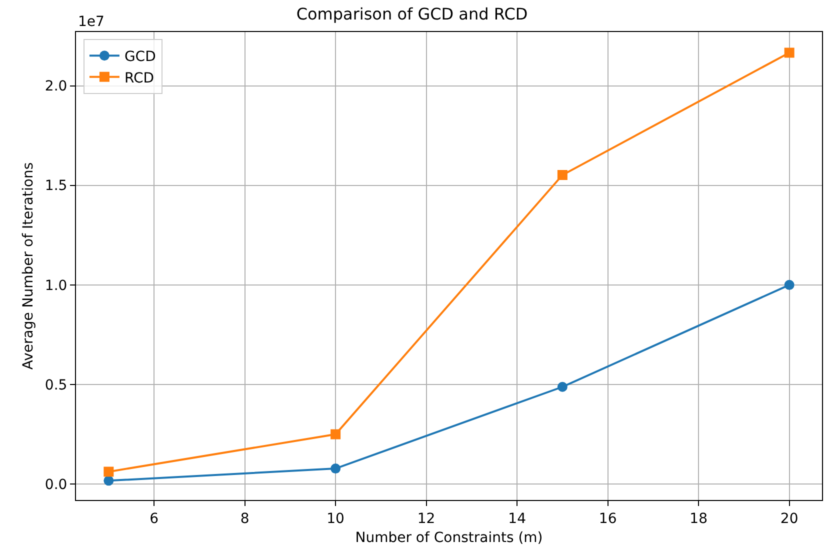  What do you see at coordinates (449, 538) in the screenshot?
I see `x-axis-title: Number of Constraints (m)` at bounding box center [449, 538].